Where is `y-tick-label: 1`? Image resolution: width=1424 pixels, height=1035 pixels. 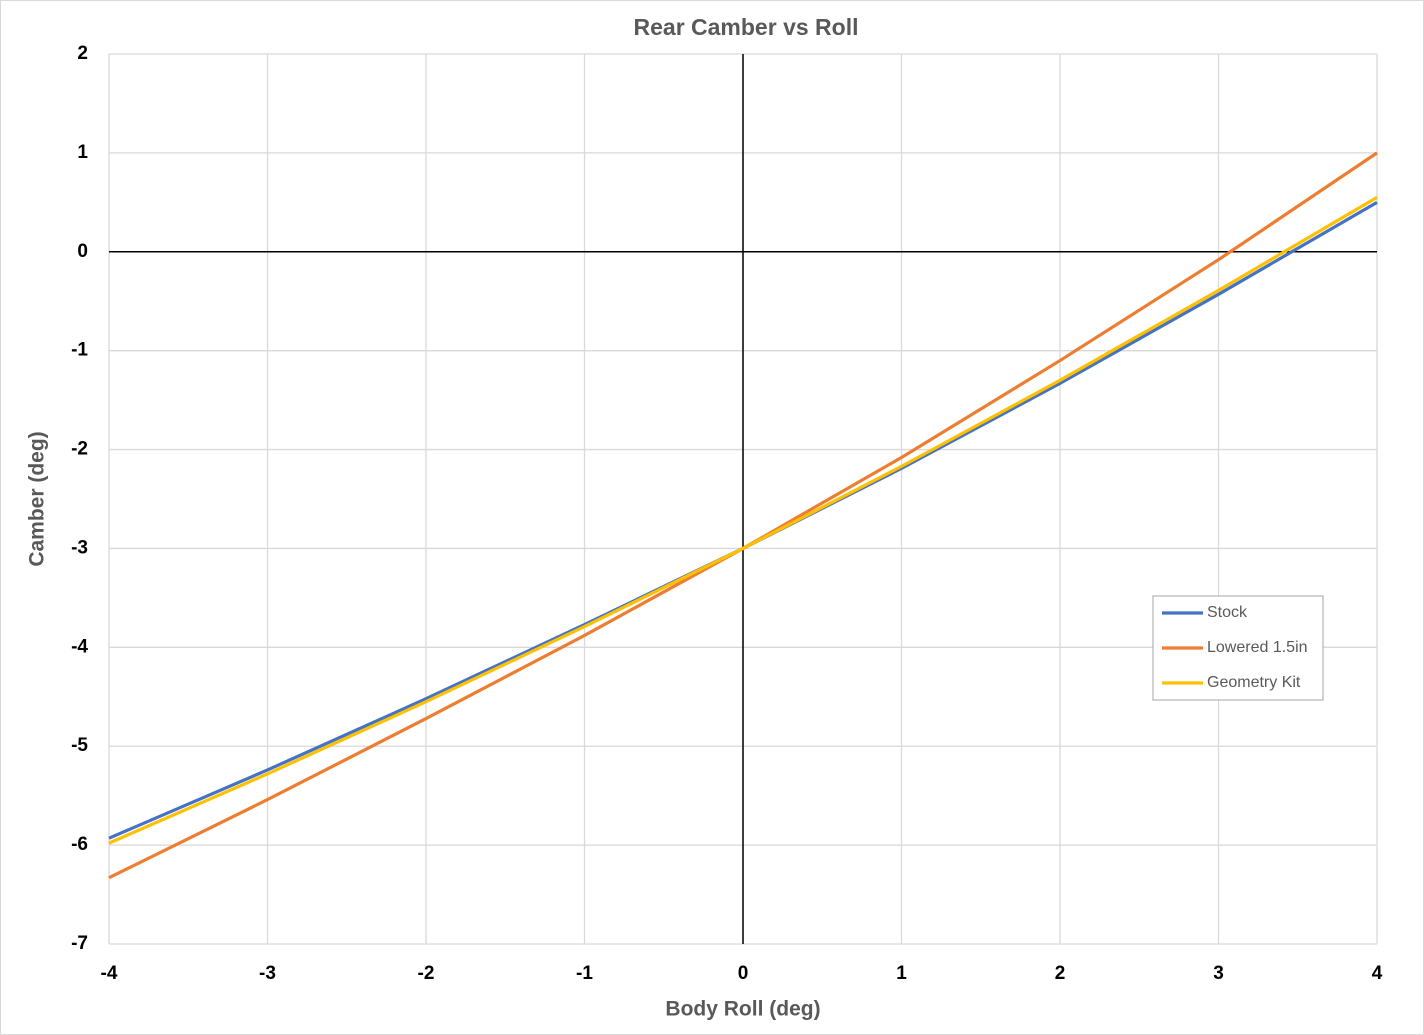 y-tick-label: 1 is located at coordinates (82, 152).